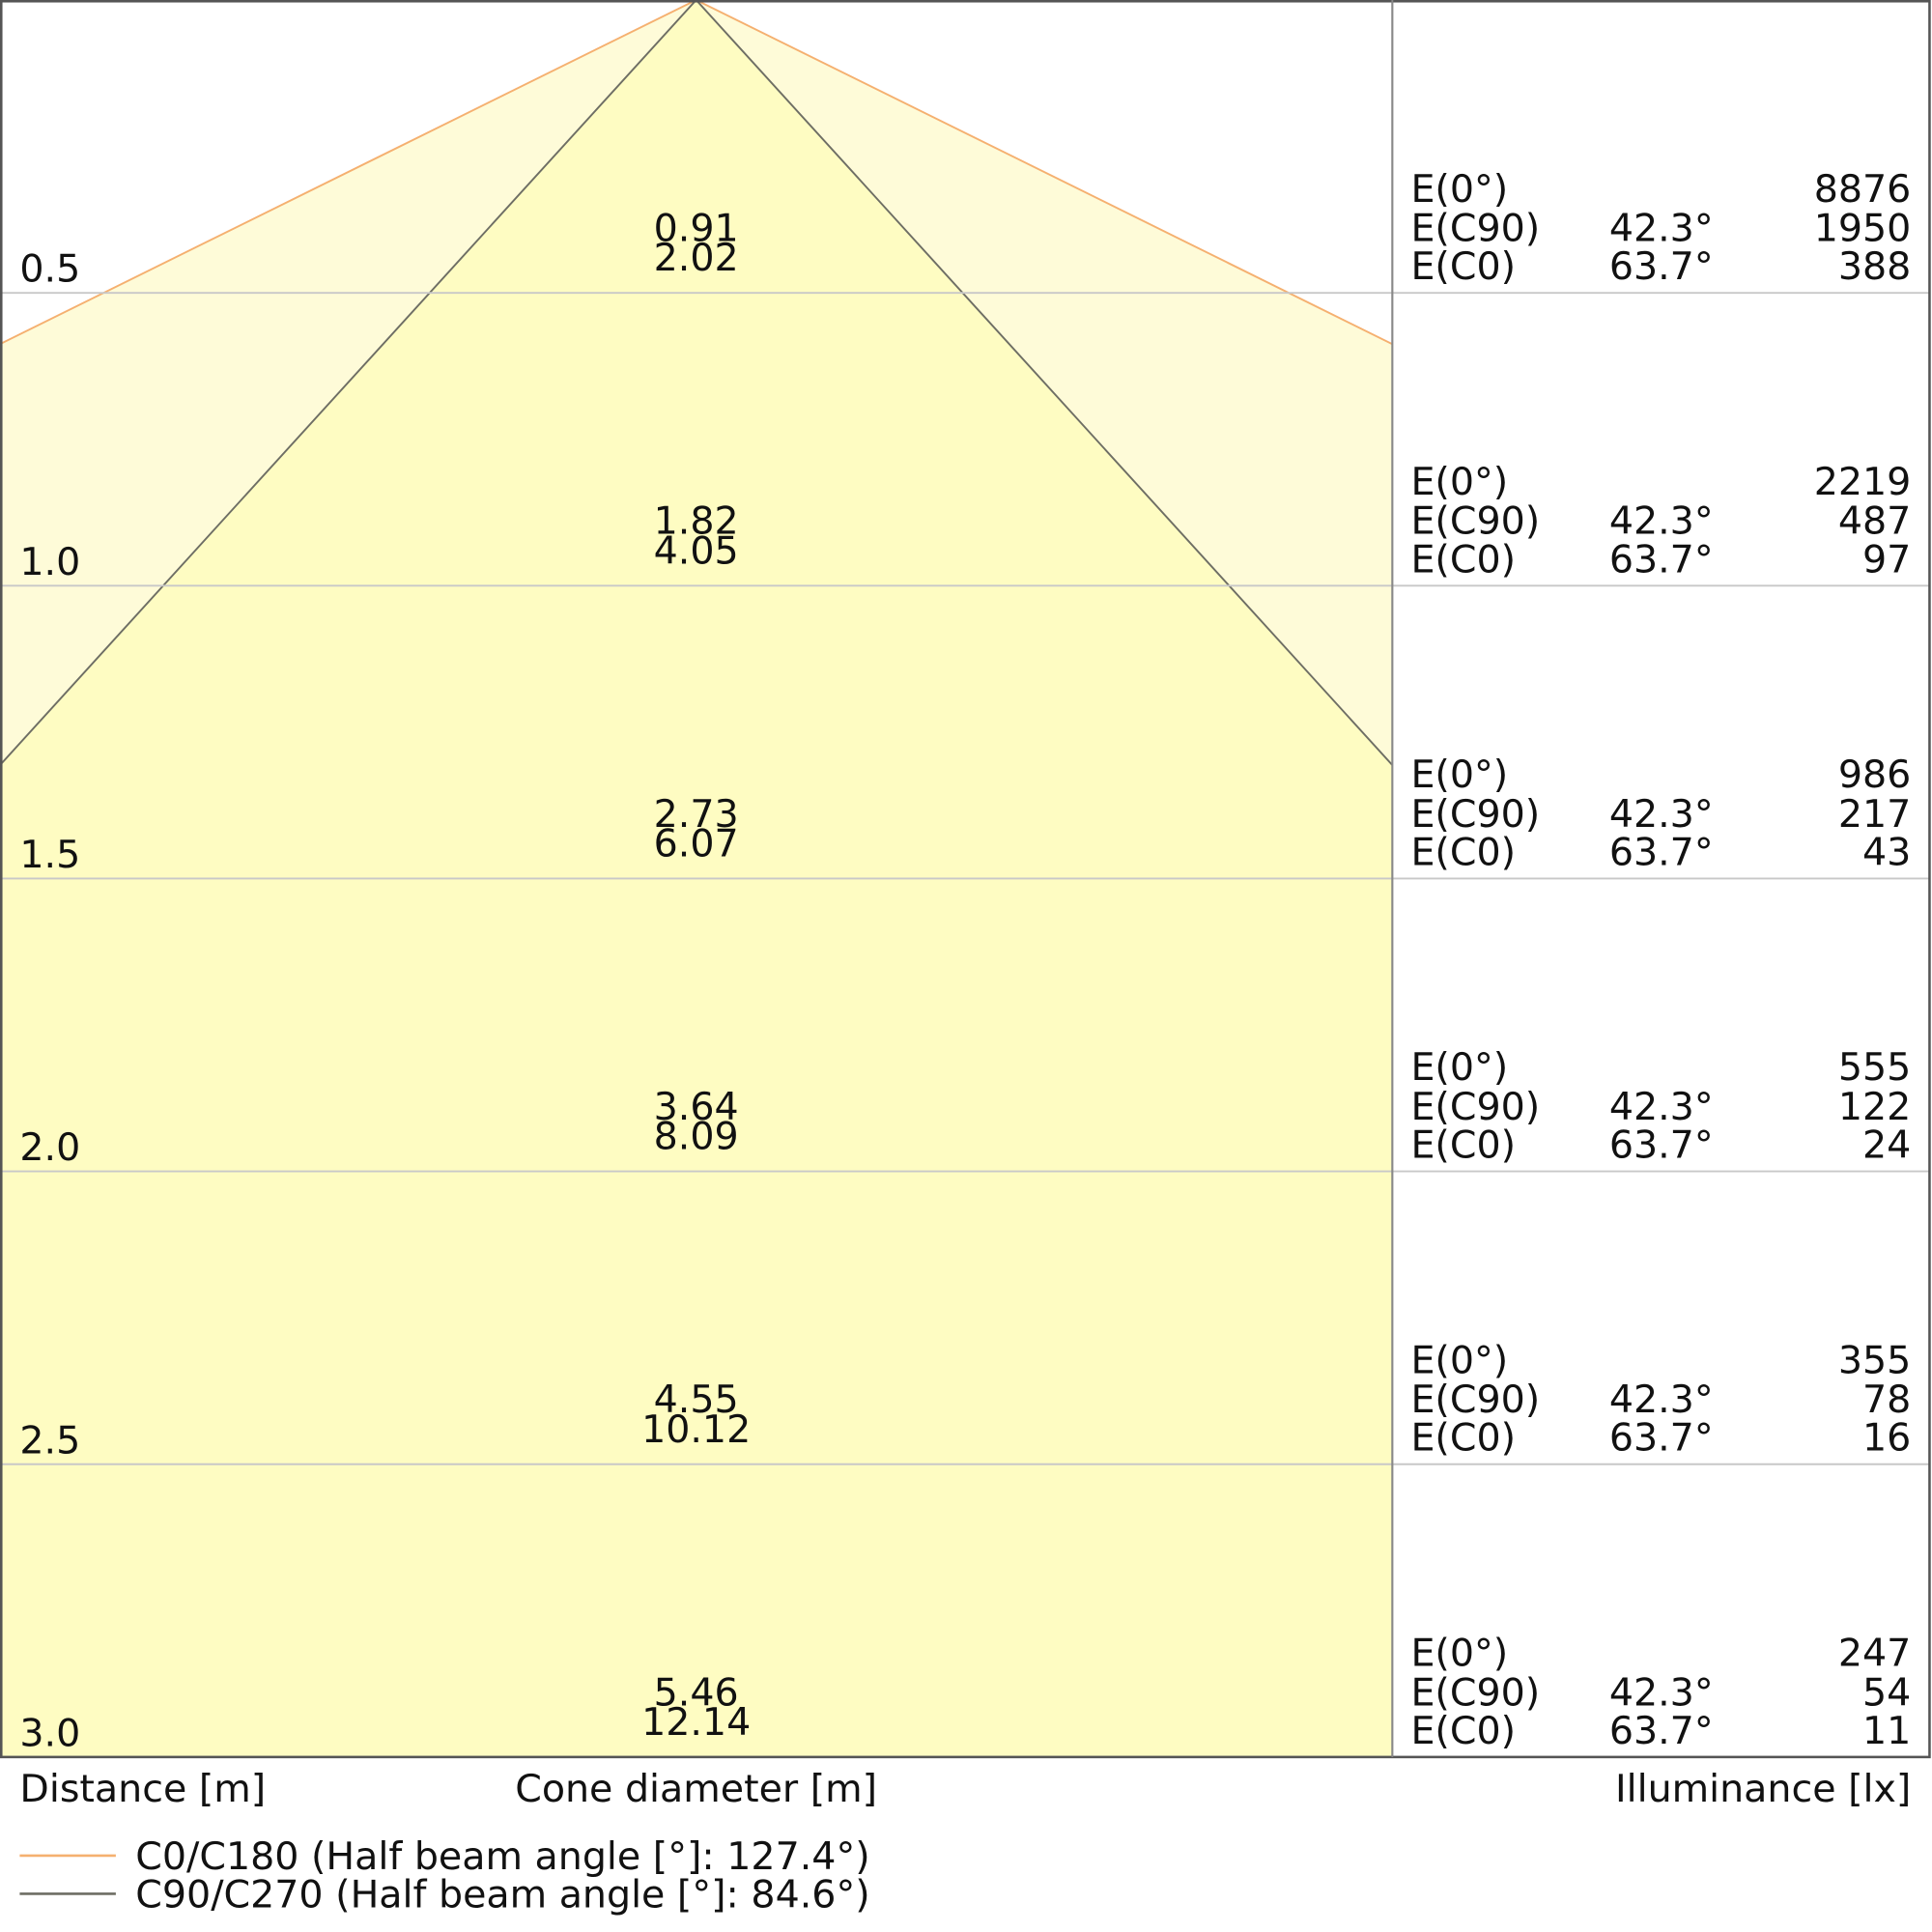 Image resolution: width=1932 pixels, height=1932 pixels. Describe the element at coordinates (1886, 1731) in the screenshot. I see `illuminance-value: 11` at that location.